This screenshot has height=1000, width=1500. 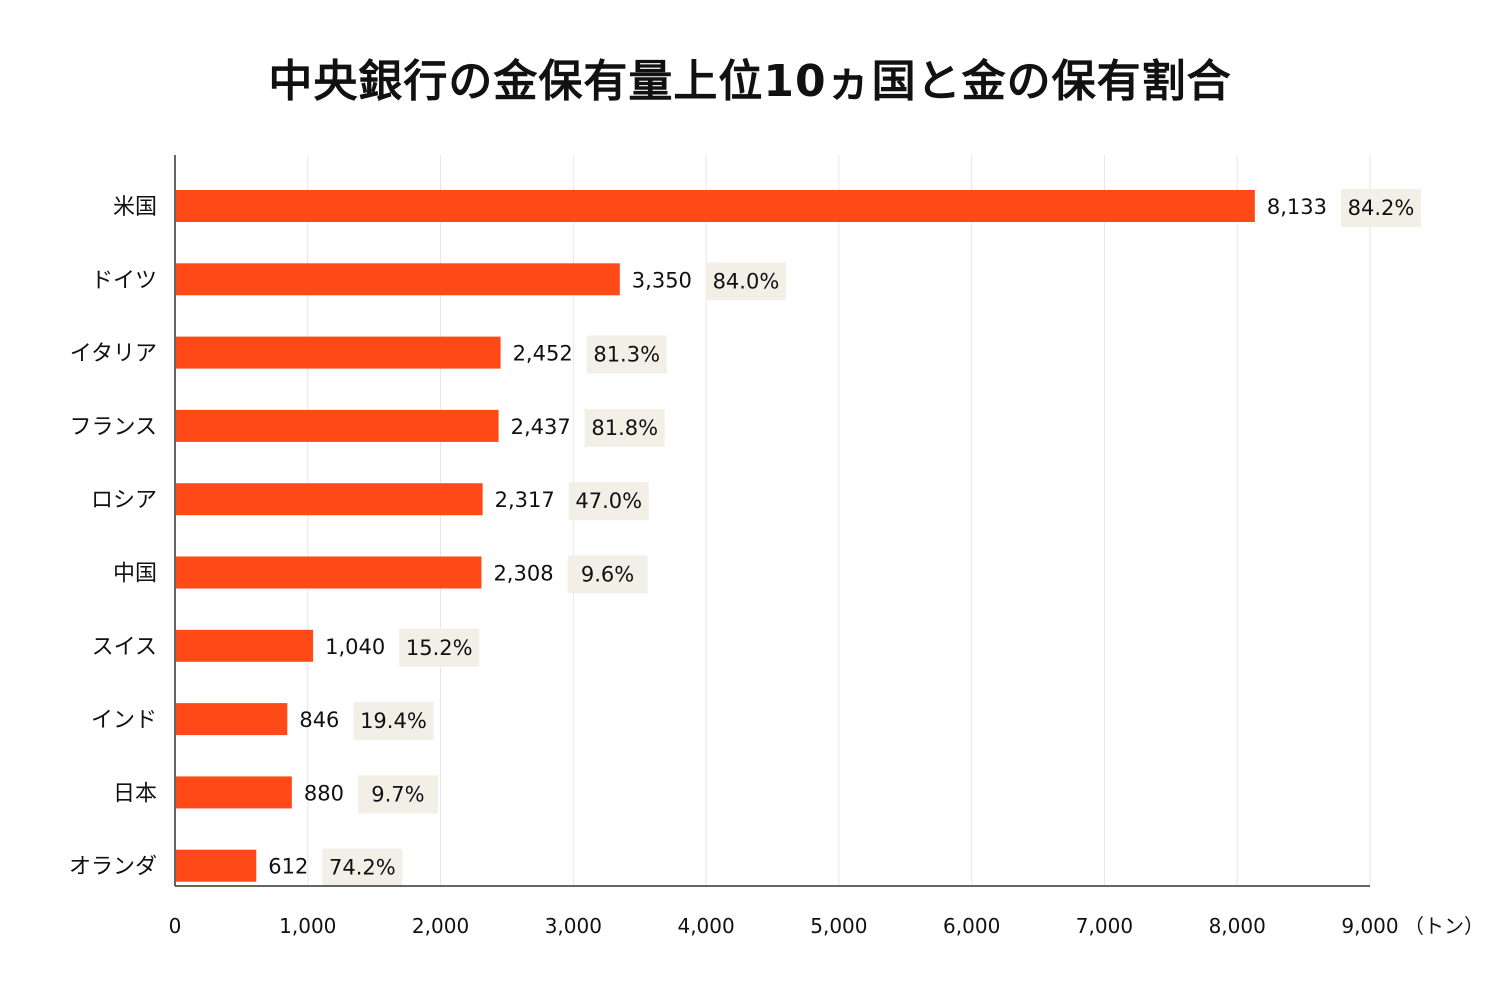 I want to click on share-label: 84.0%, so click(x=746, y=281).